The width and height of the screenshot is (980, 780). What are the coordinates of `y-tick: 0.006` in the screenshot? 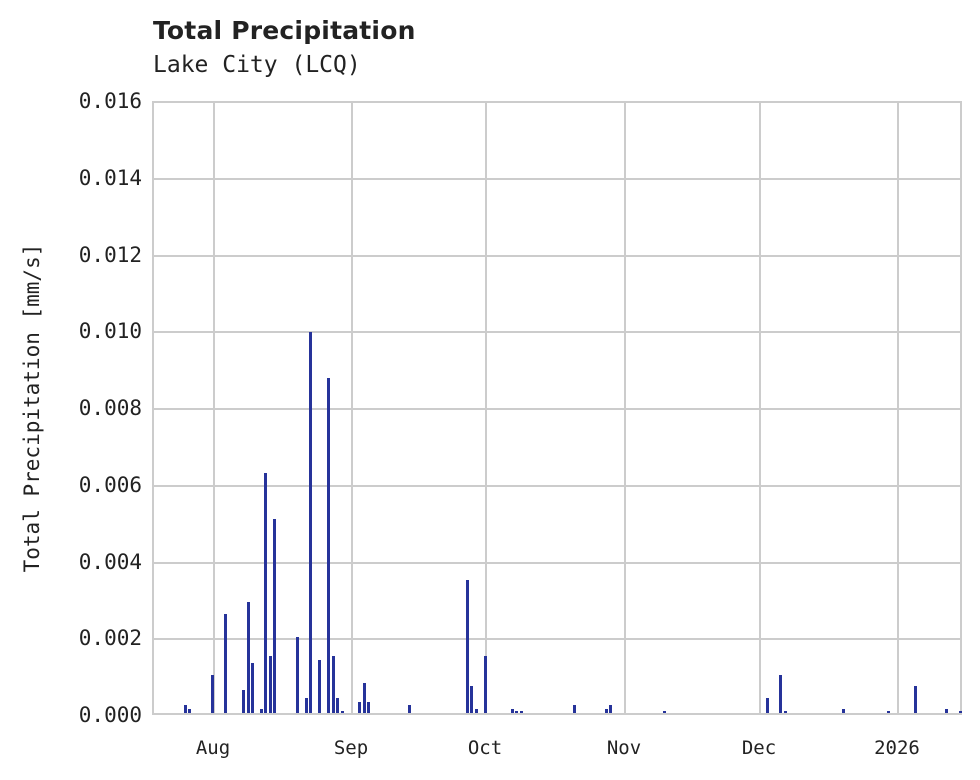 It's located at (110, 485).